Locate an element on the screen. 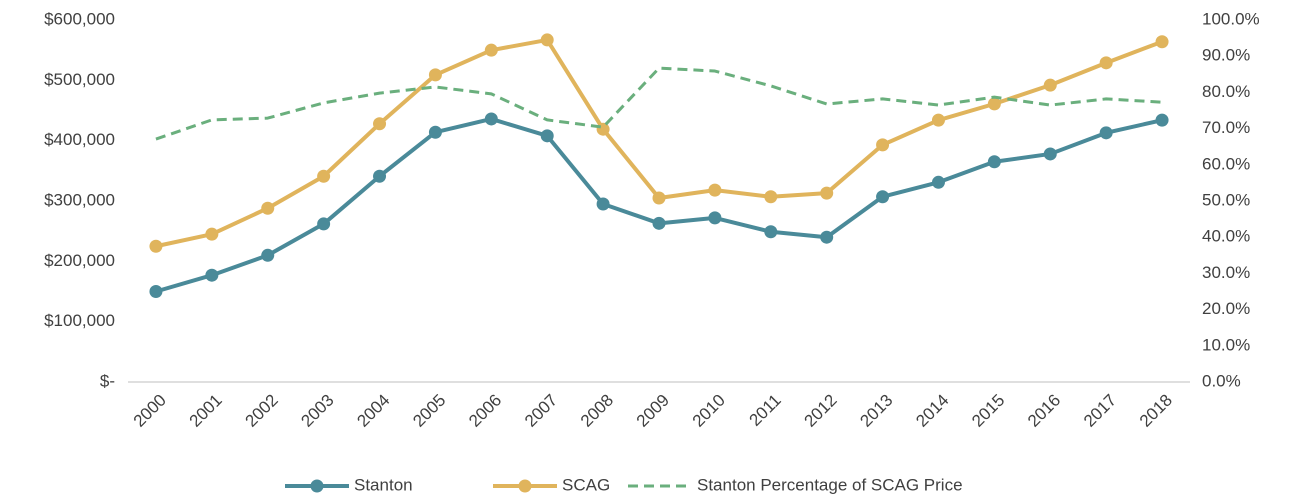  y2-tick-label: 30.0% is located at coordinates (1226, 272).